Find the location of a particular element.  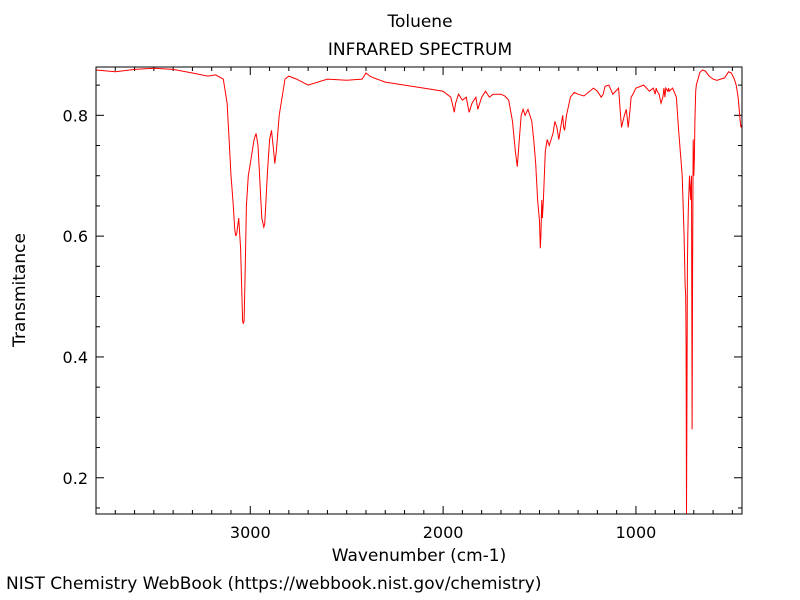

y-tick-label: 0.6 is located at coordinates (75, 236).